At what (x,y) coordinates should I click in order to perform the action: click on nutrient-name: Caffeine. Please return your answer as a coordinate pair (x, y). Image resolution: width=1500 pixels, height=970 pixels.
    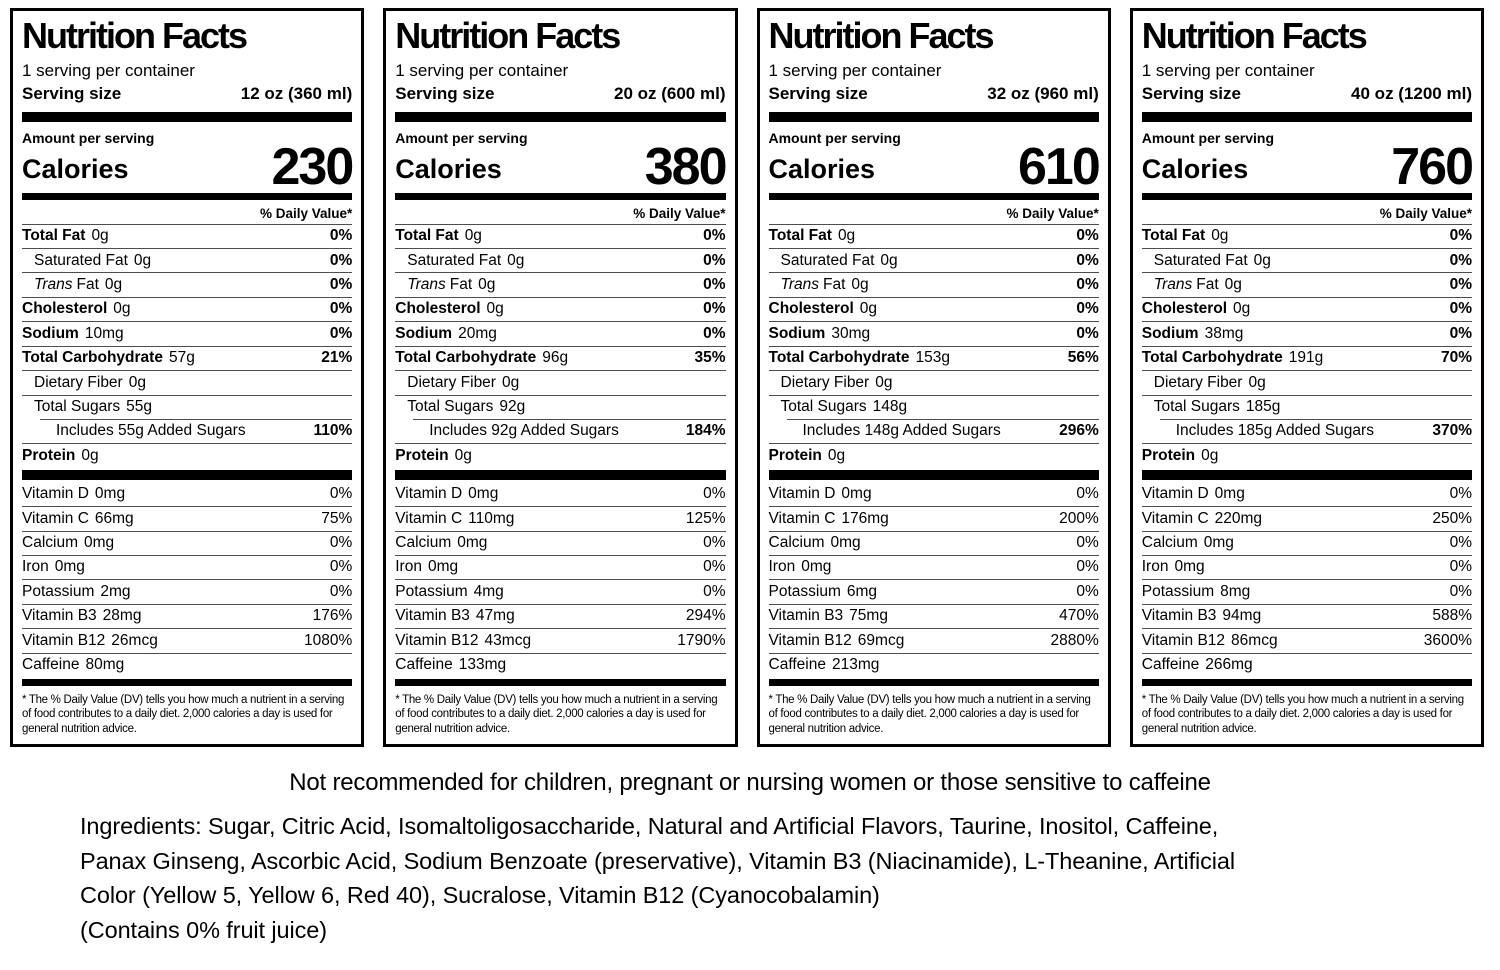
    Looking at the image, I should click on (424, 665).